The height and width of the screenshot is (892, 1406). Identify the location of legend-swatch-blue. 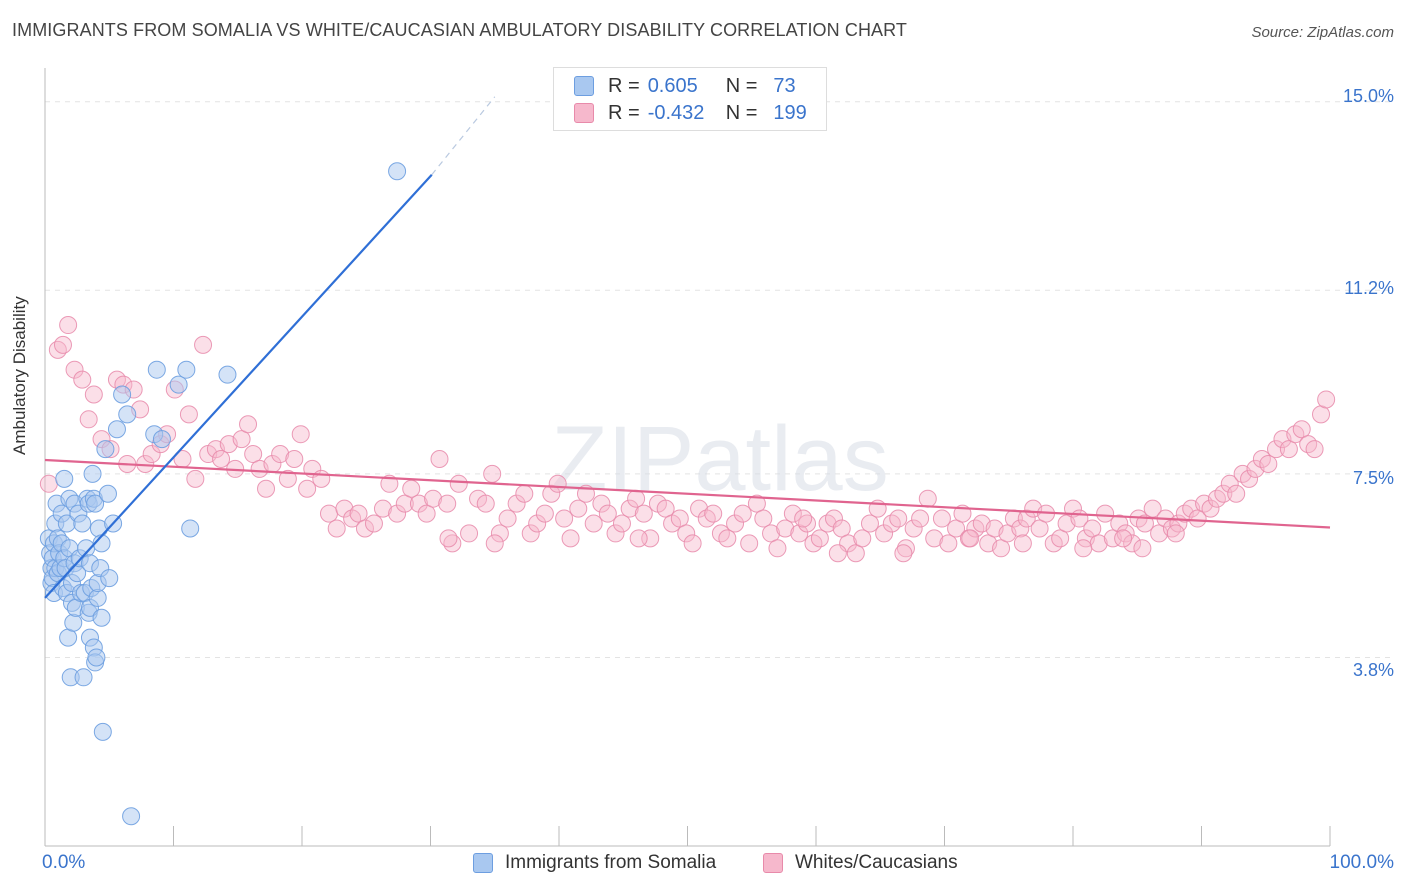
(584, 86).